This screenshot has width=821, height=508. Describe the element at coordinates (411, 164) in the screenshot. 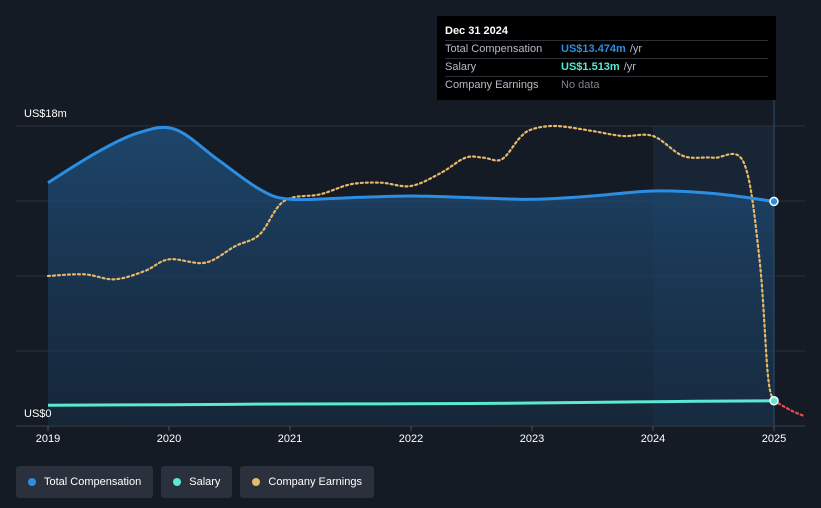

I see `total-compensation-line` at that location.